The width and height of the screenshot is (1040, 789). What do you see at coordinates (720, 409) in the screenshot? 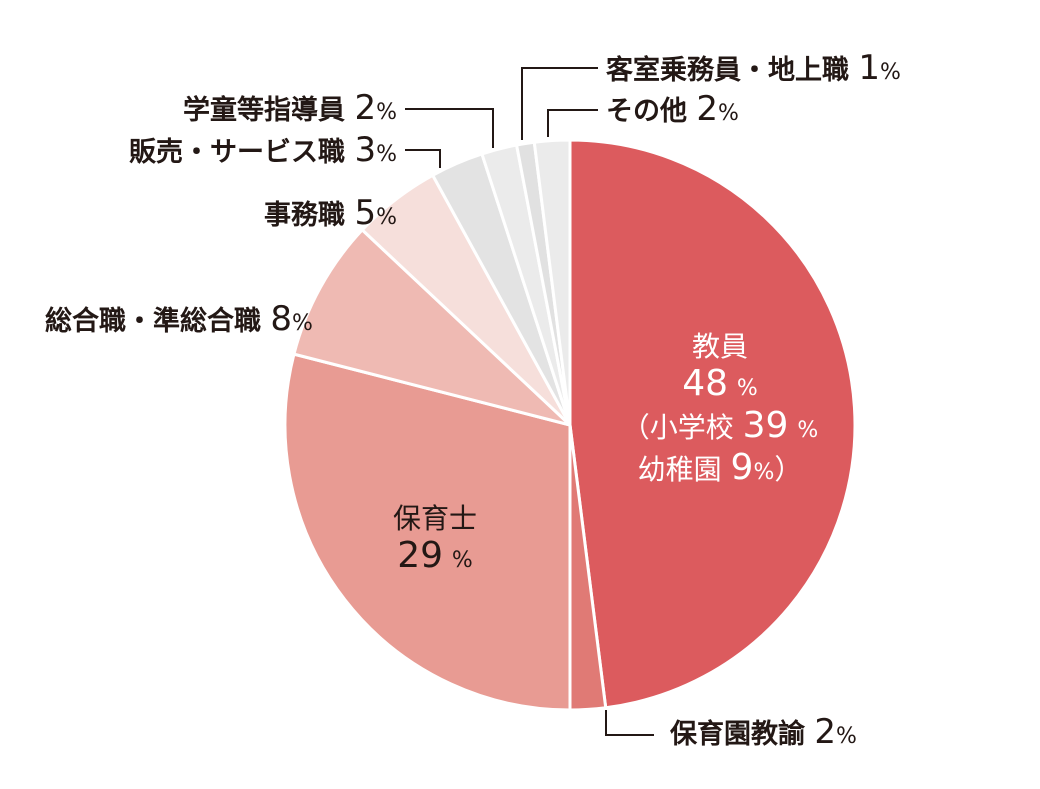
I see `label-teacher: 教員 48 % （小学校 39 % 幼稚園 9%）` at bounding box center [720, 409].